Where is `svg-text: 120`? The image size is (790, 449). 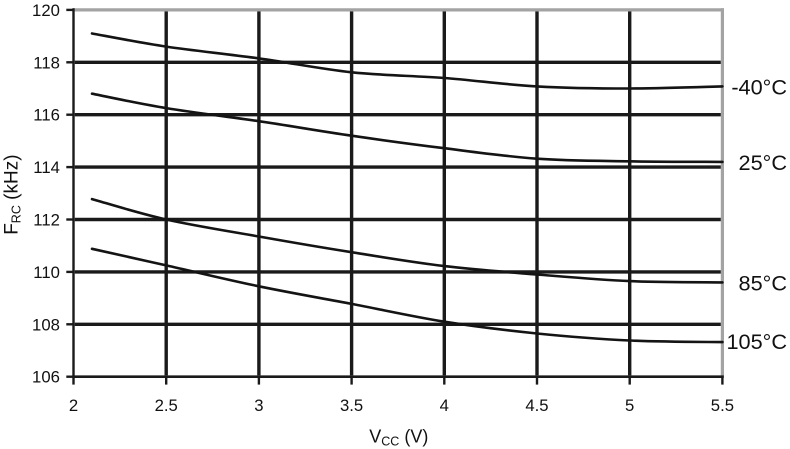
svg-text: 120 is located at coordinates (46, 10).